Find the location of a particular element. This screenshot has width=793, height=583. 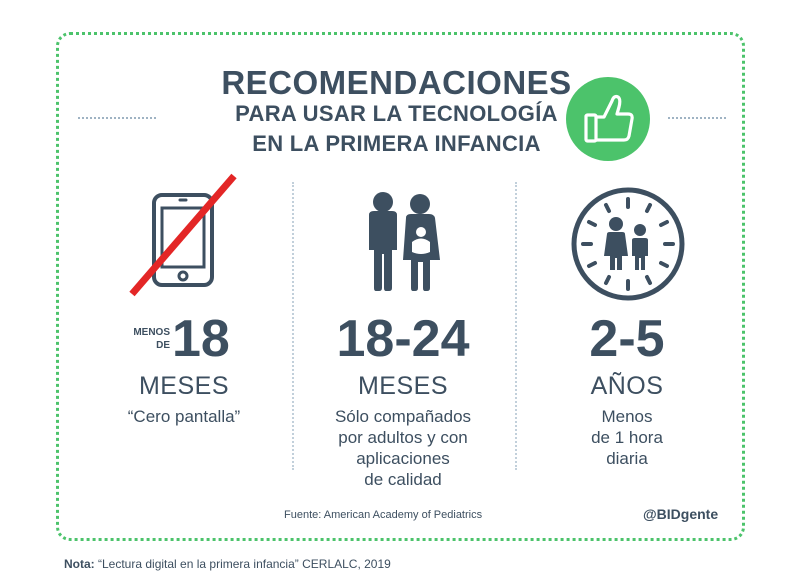

title-right-divider is located at coordinates (697, 118).